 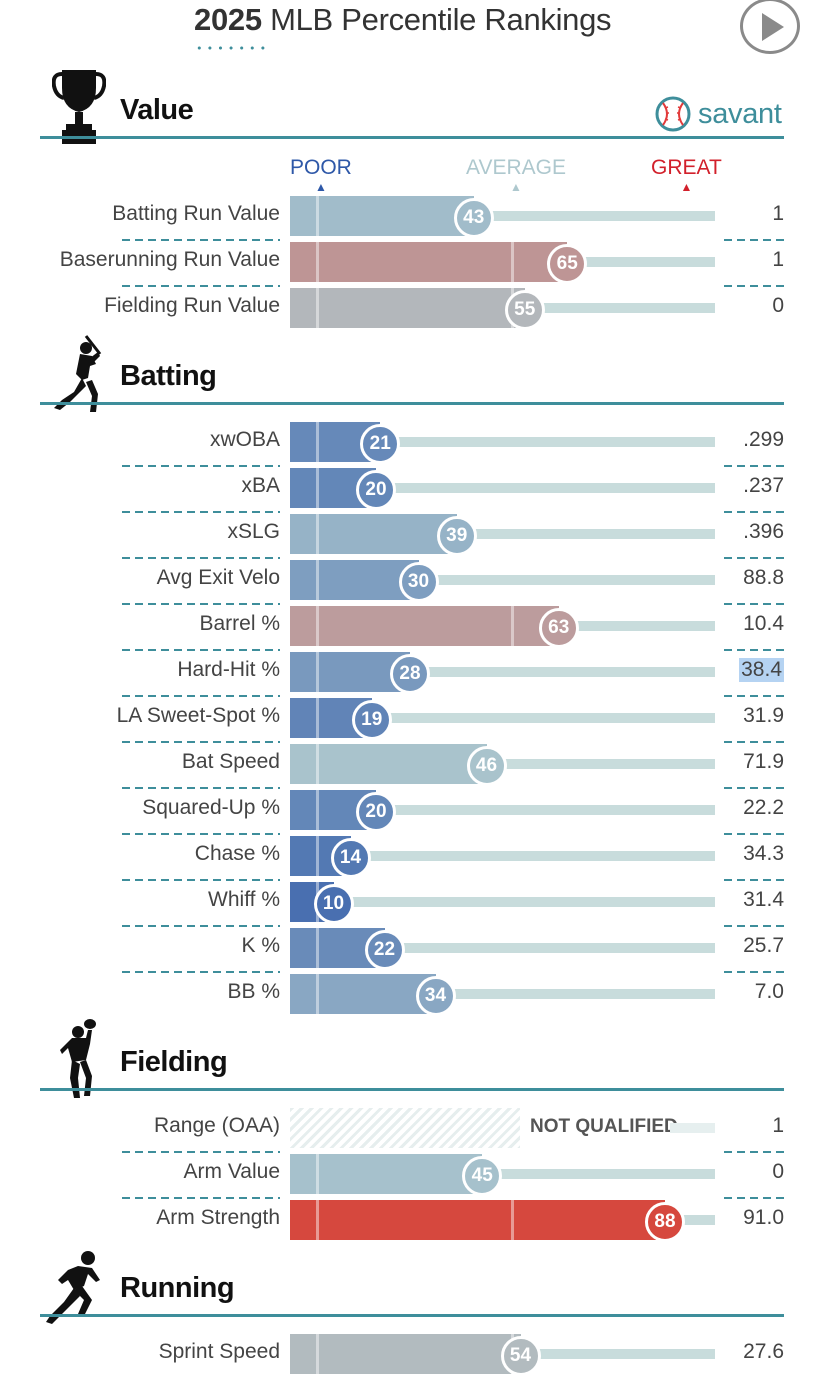 I want to click on metric-value: 10.4, so click(x=763, y=623).